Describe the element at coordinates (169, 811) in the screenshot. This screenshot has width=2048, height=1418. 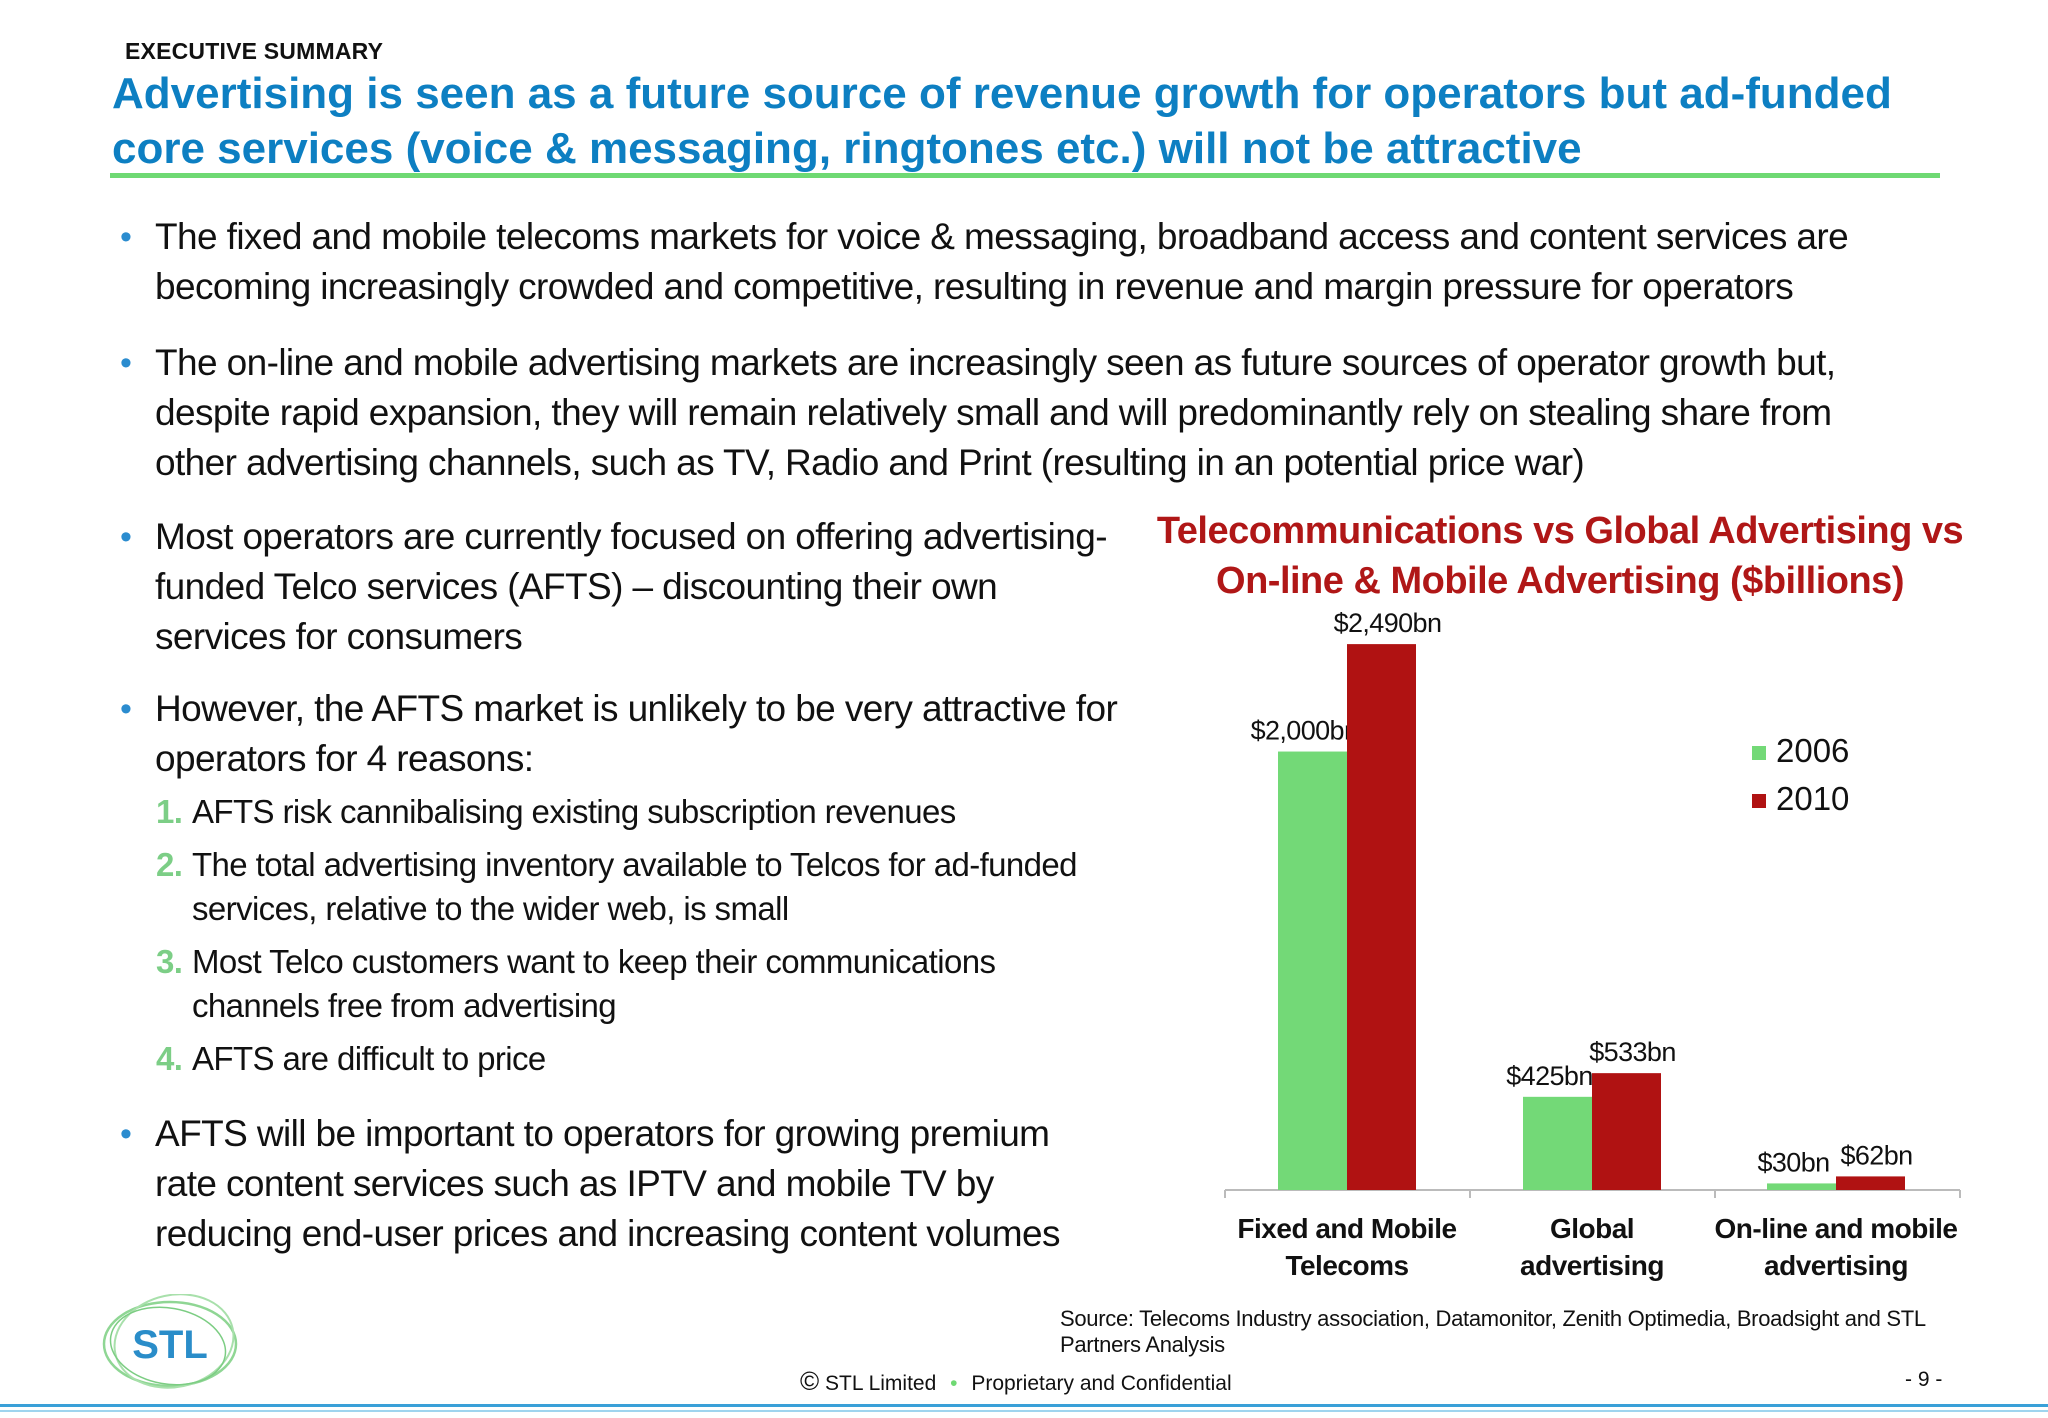
I see `reason-number: 1.` at that location.